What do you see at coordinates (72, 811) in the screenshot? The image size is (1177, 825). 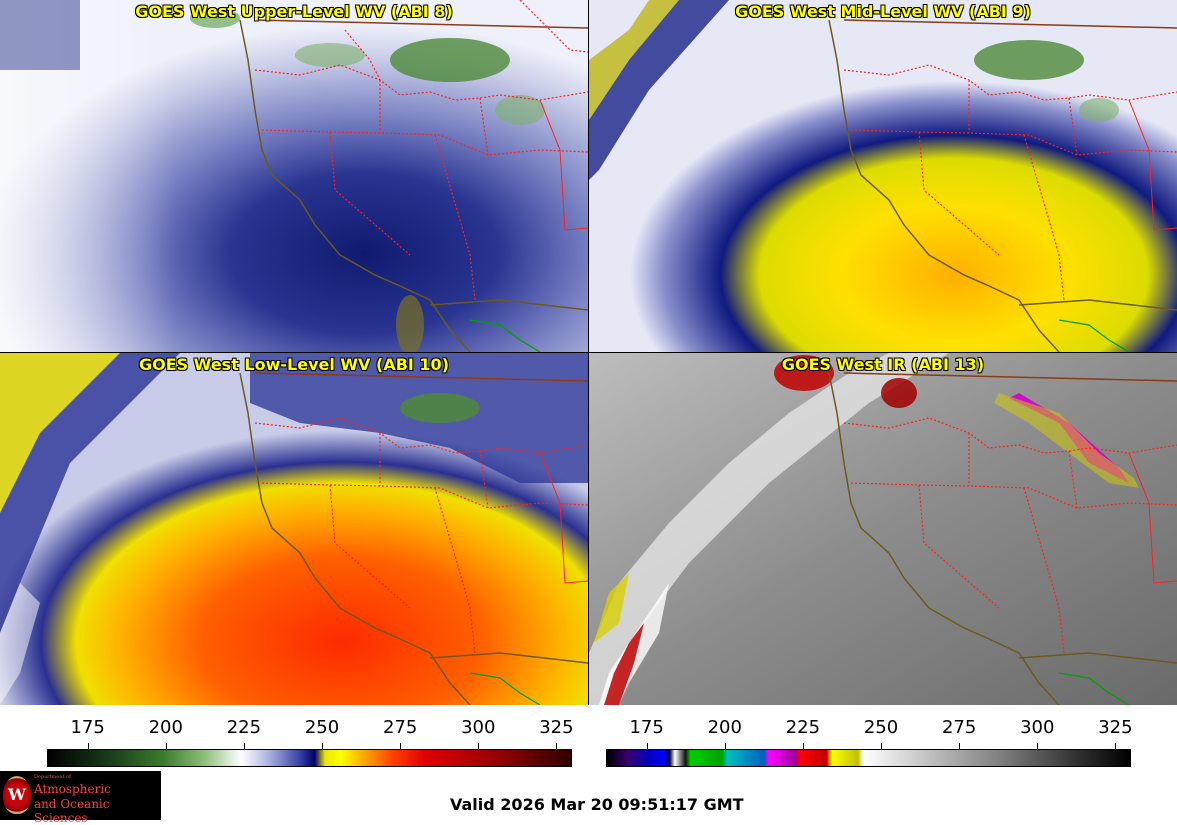 I see `logo-line2: and Oceanic Sciences` at bounding box center [72, 811].